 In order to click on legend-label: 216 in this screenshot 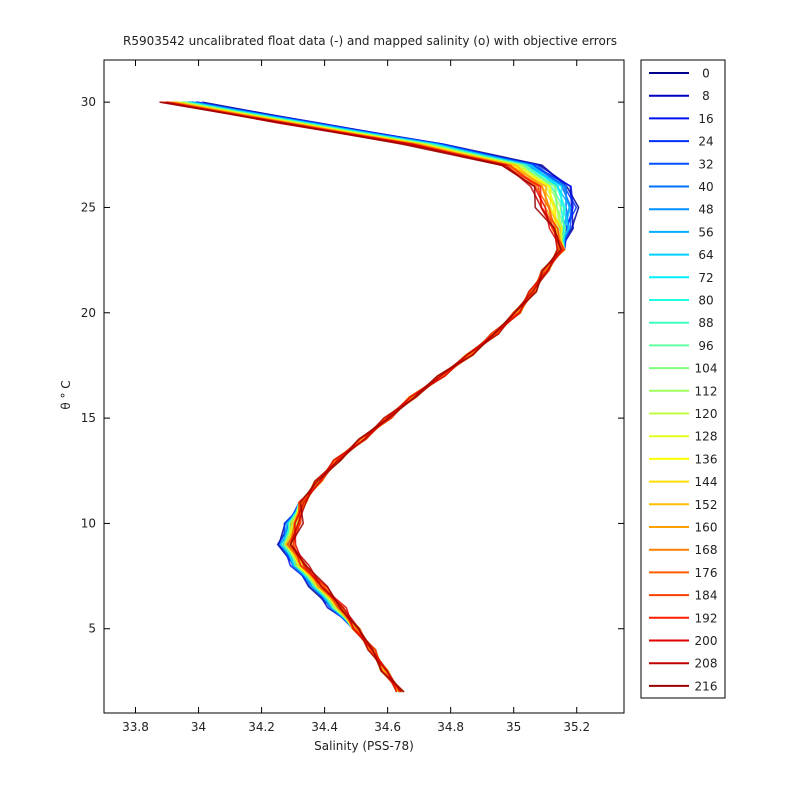, I will do `click(706, 686)`.